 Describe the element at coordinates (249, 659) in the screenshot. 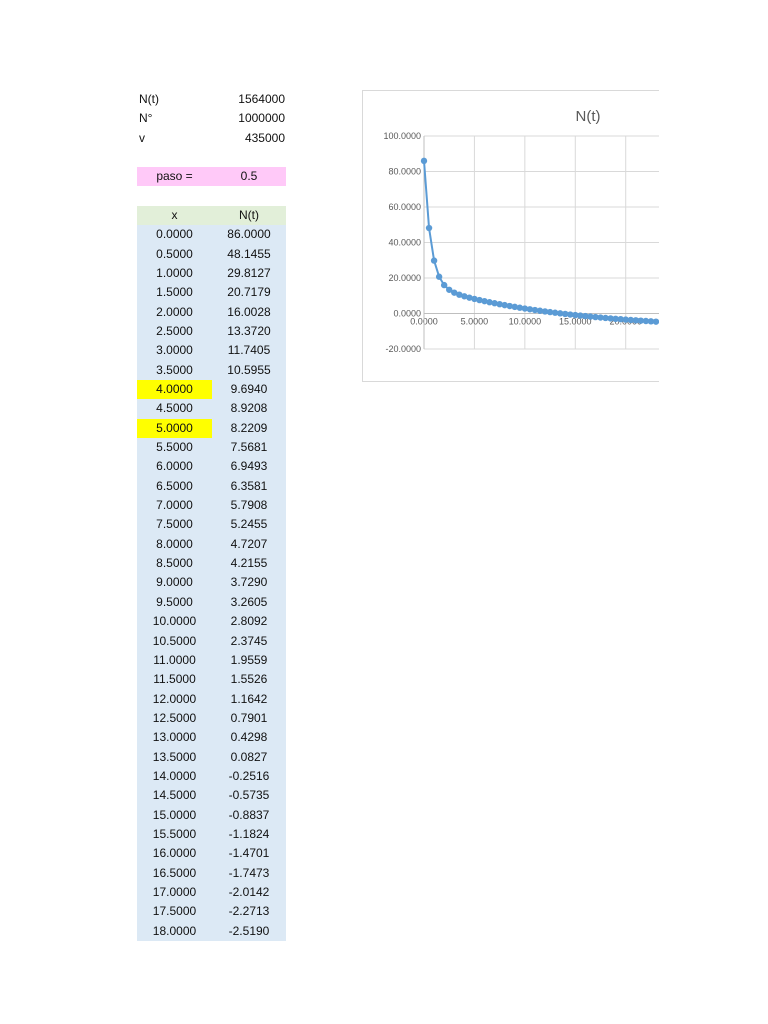

I see `cell-nt: 1.9559` at that location.